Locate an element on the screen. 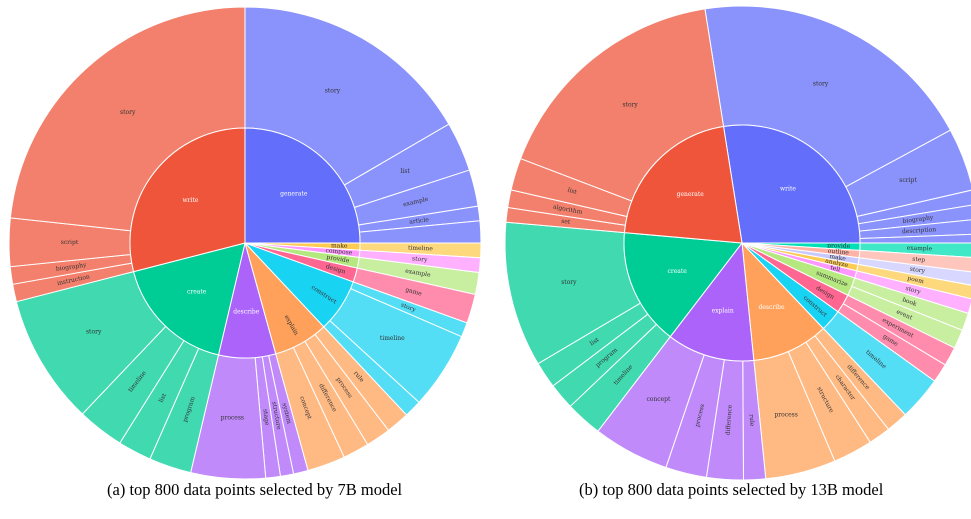 The height and width of the screenshot is (519, 971). outer-label-design-game: game is located at coordinates (414, 291).